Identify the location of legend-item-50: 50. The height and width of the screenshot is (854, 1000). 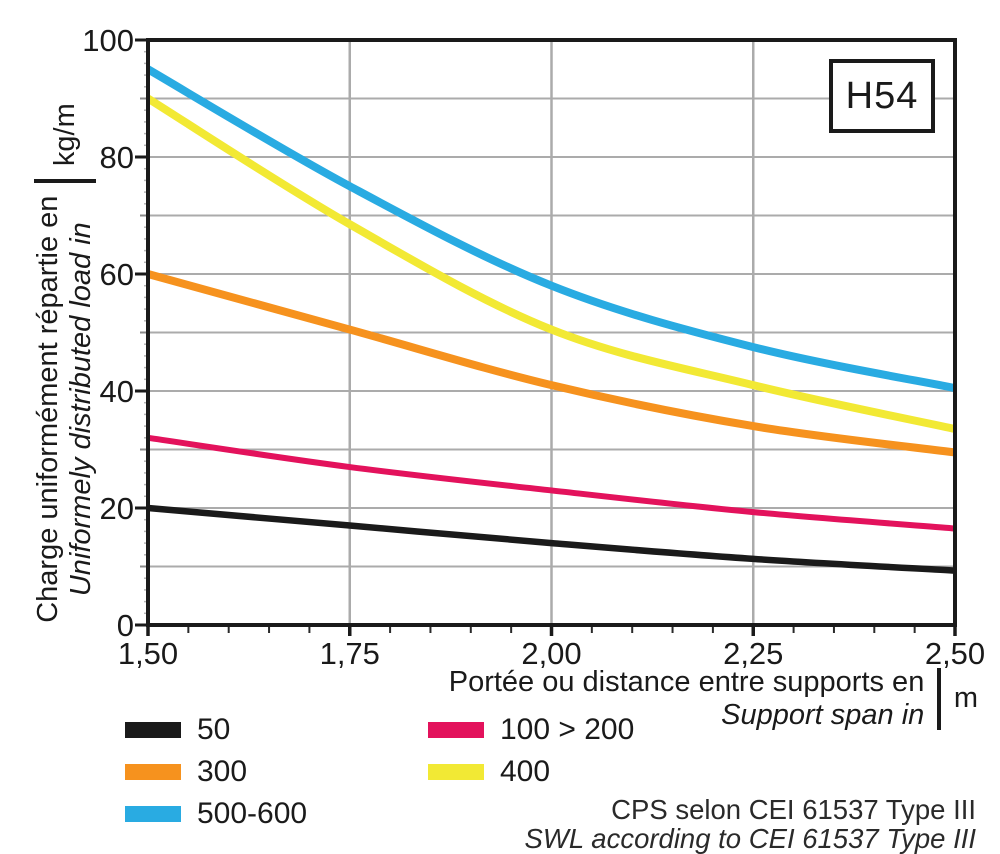
(178, 729).